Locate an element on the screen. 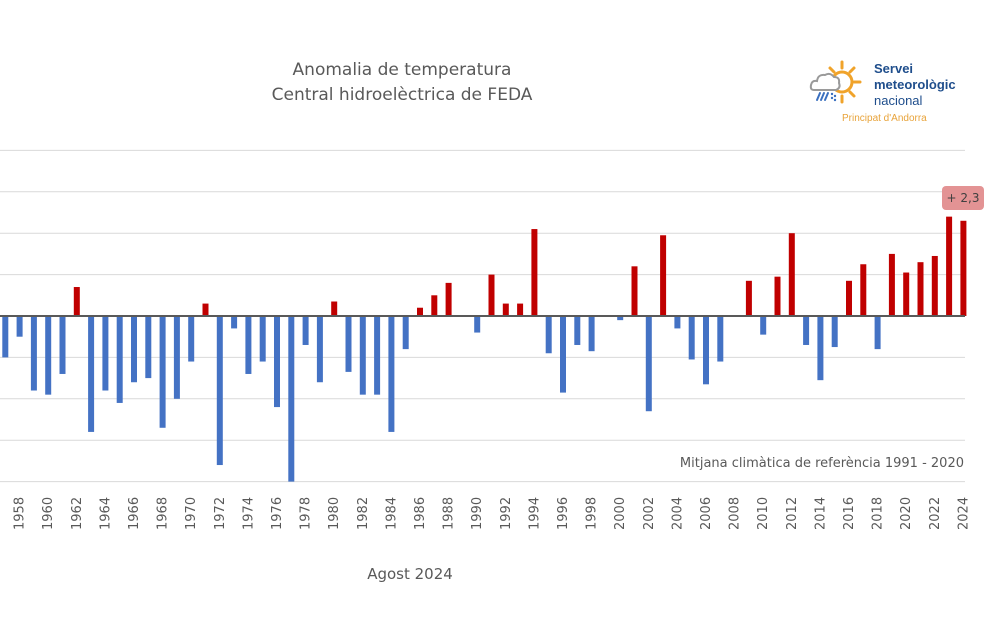 The height and width of the screenshot is (640, 1000). bar-1968 is located at coordinates (162, 372).